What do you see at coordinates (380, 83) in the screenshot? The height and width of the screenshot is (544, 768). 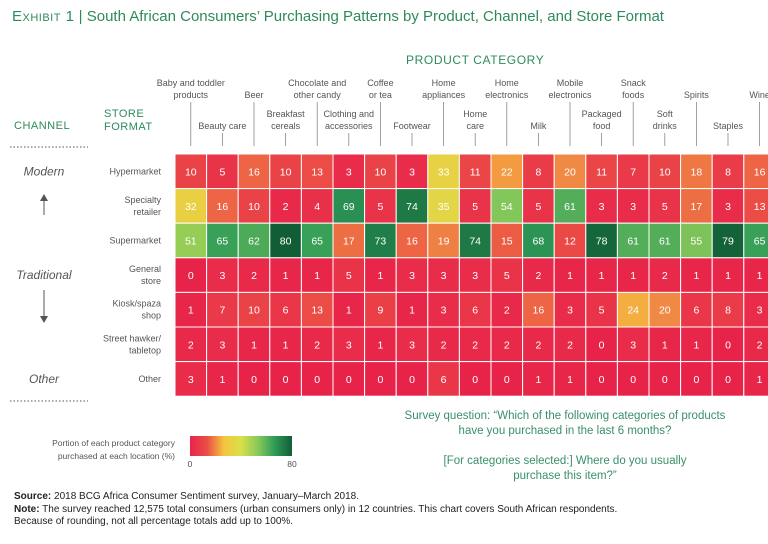 I see `column-label: Coffee` at bounding box center [380, 83].